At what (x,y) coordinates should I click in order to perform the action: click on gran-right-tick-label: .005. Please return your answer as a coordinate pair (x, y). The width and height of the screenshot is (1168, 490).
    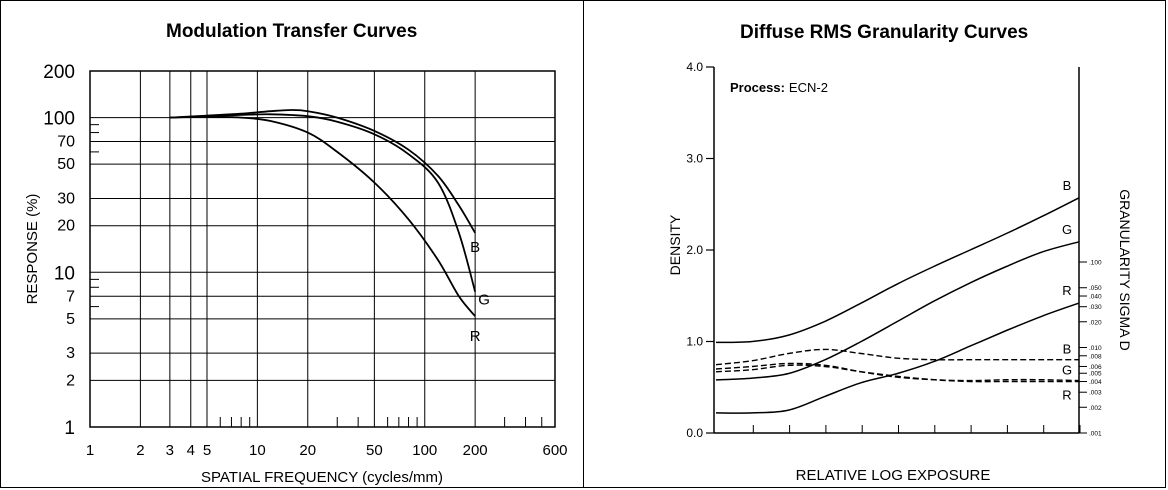
    Looking at the image, I should click on (1095, 374).